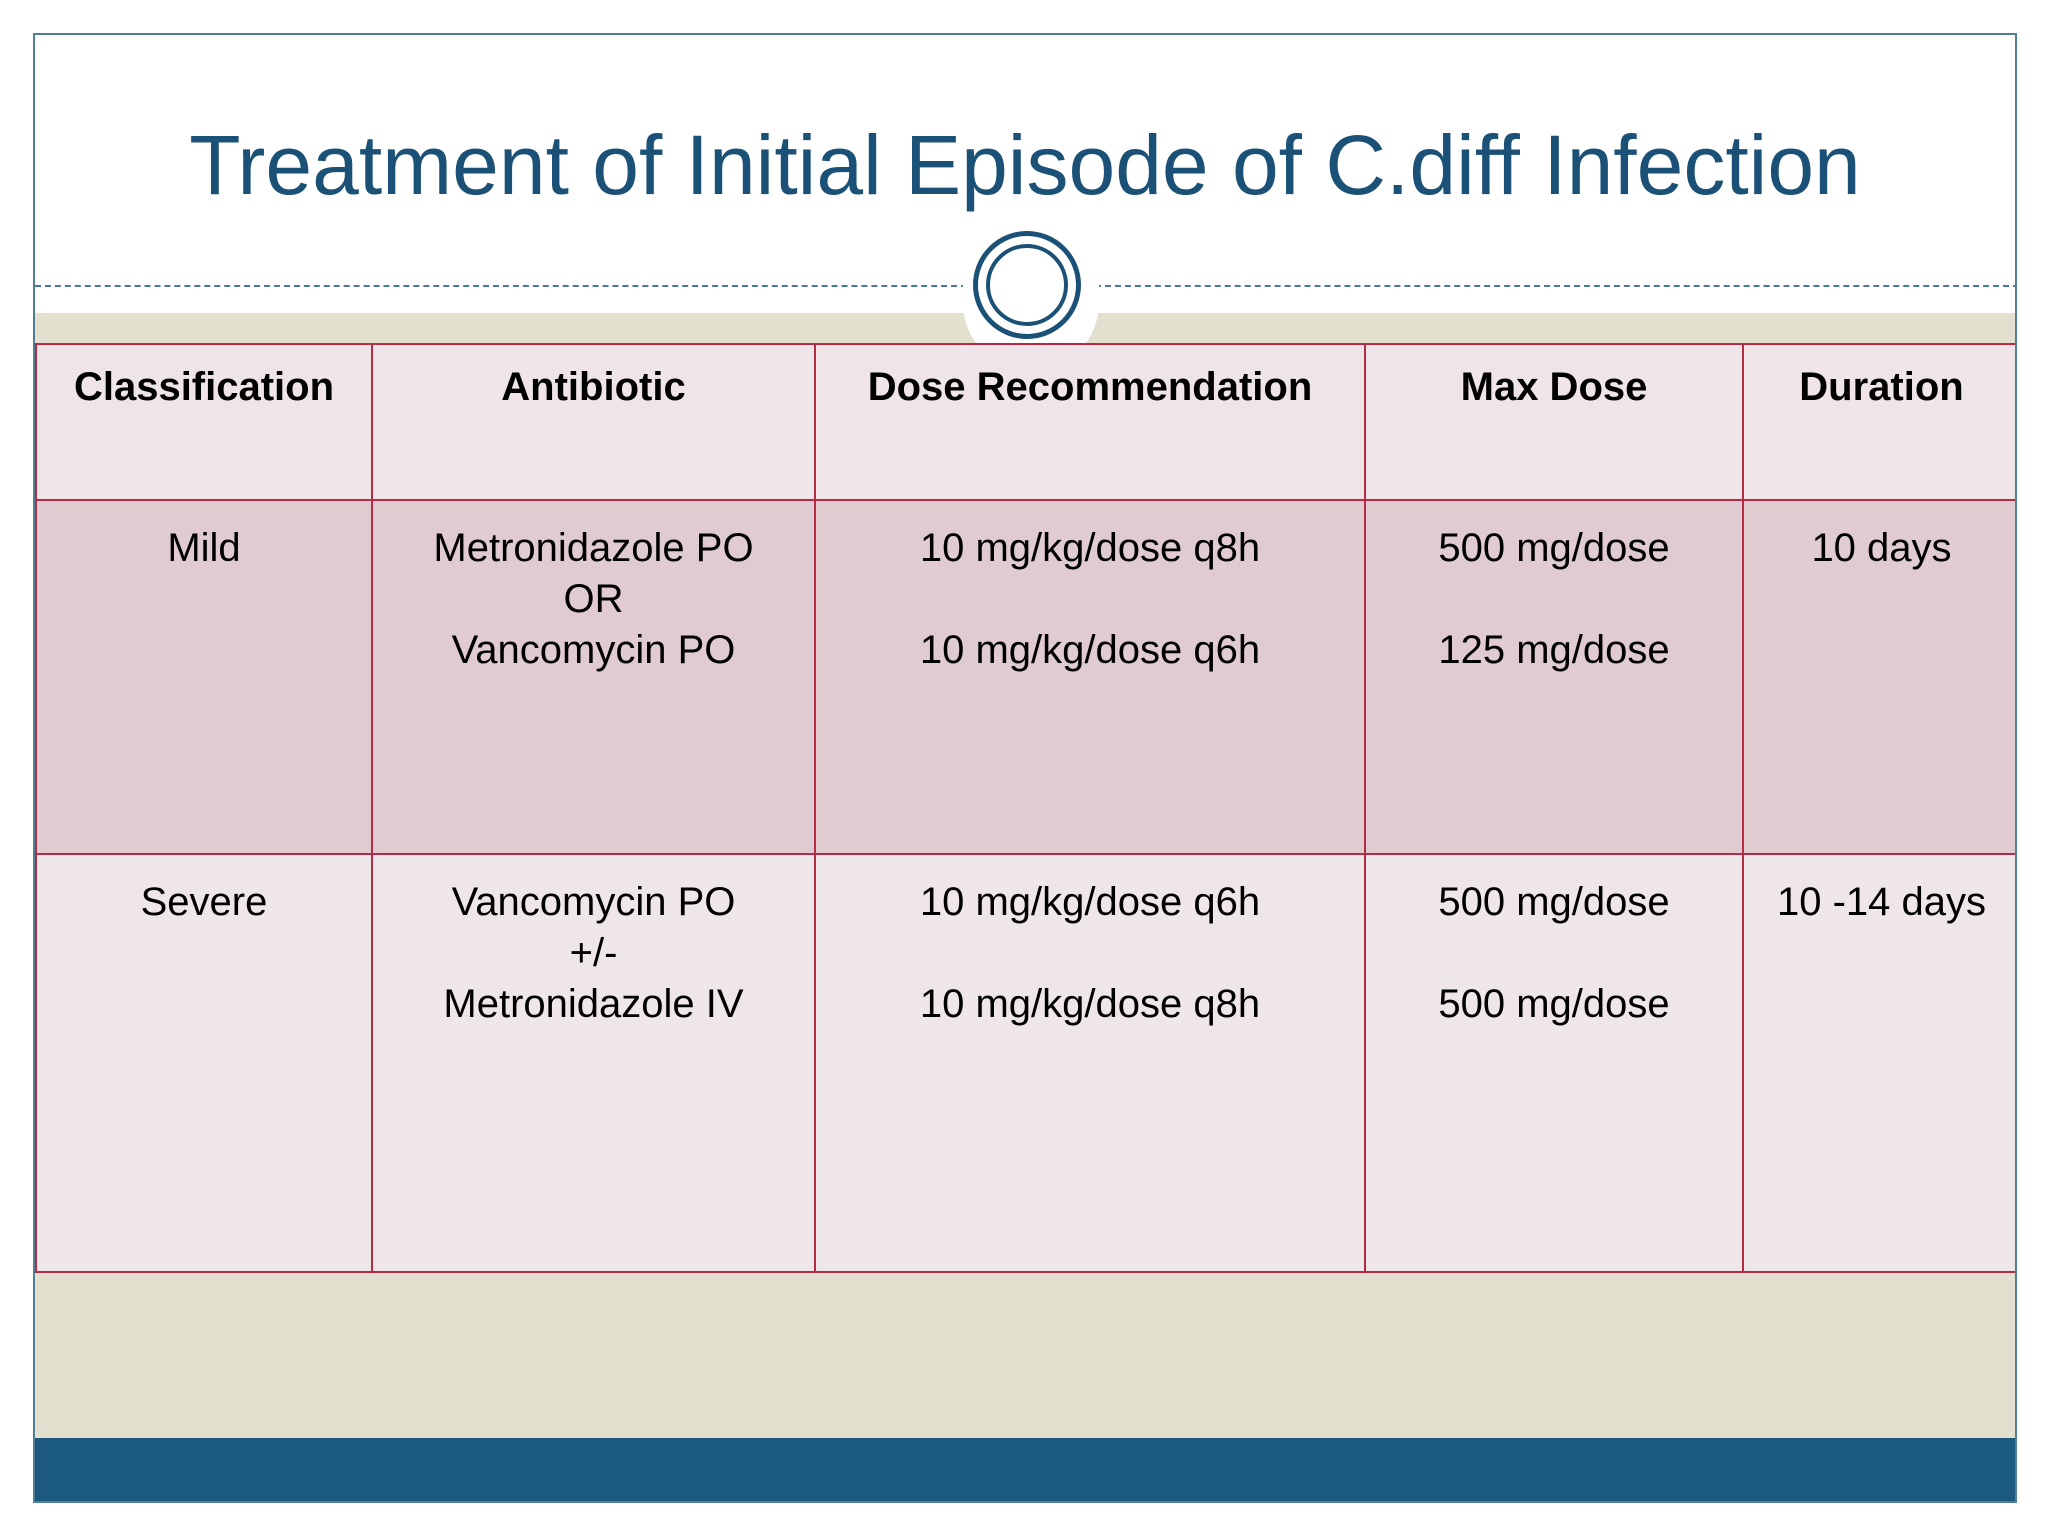 This screenshot has width=2048, height=1536. I want to click on cell-dose: 10 mg/kg/dose q6h 10 mg/kg/dose q8h, so click(1090, 1063).